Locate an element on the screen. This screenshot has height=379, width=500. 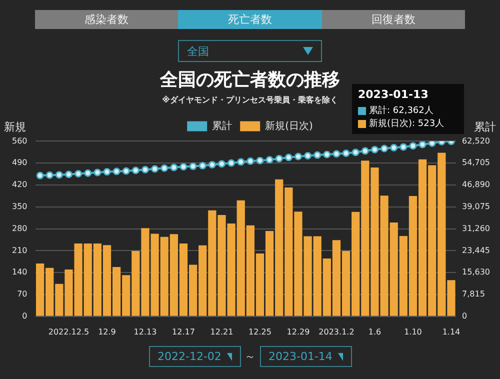
x-tick-label: 12.17 is located at coordinates (183, 331).